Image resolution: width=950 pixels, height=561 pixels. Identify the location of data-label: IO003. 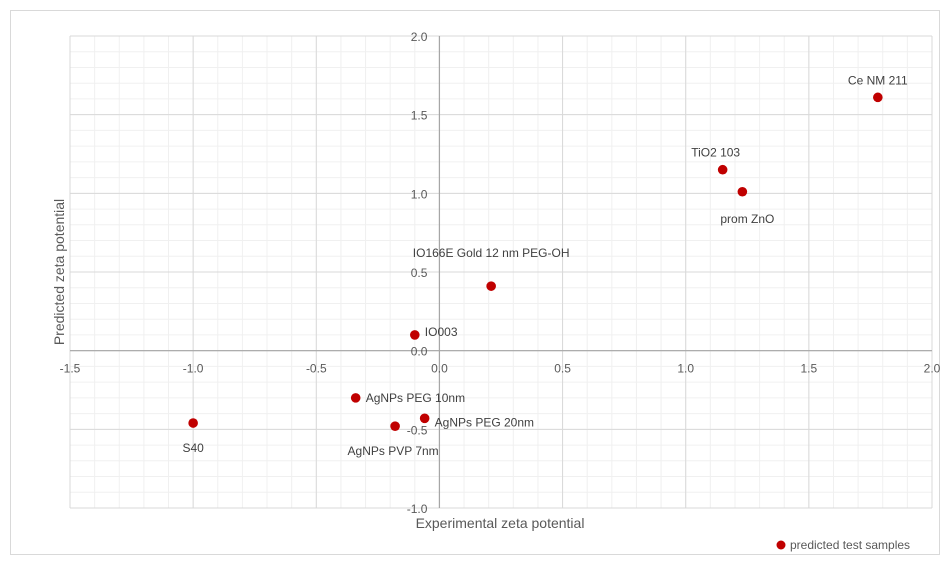
(441, 332).